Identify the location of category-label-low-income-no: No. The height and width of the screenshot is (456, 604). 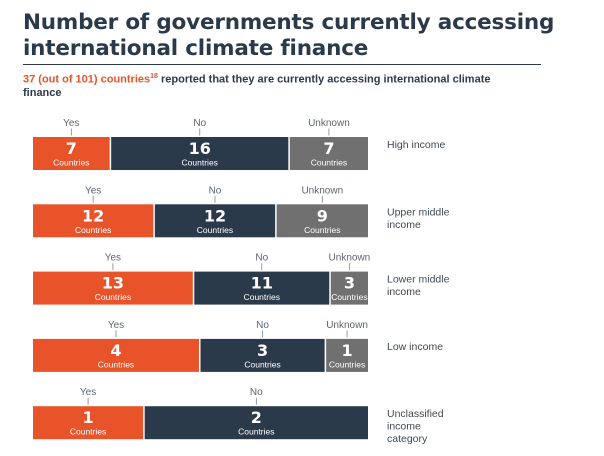
(262, 325).